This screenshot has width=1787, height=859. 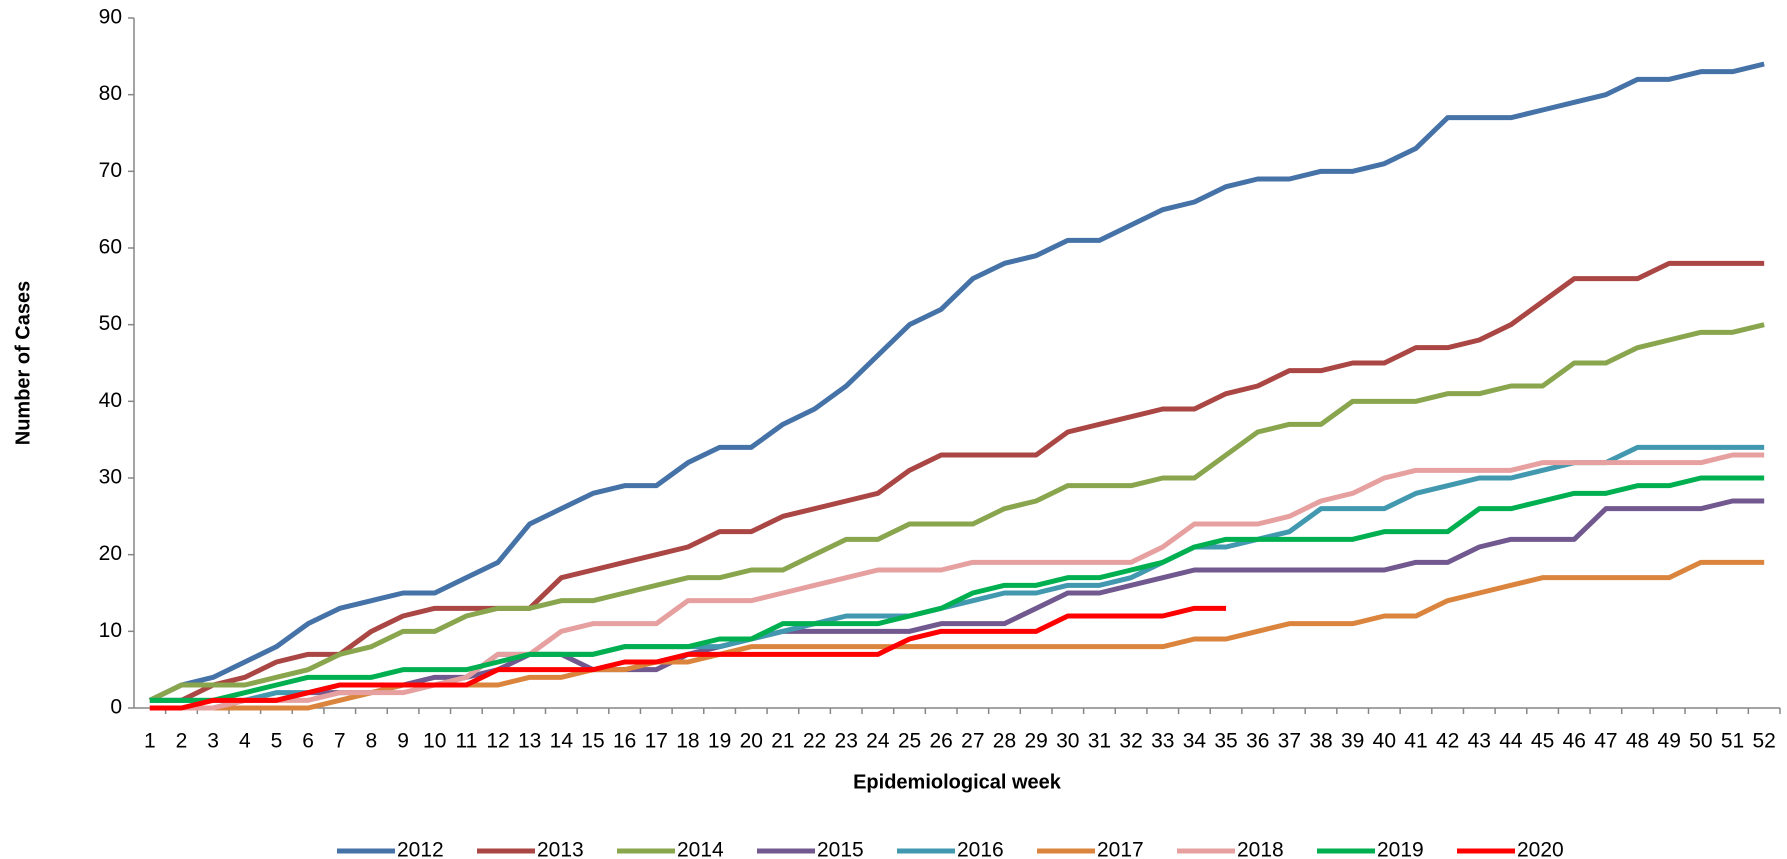 What do you see at coordinates (110, 93) in the screenshot?
I see `y-tick-label: 80` at bounding box center [110, 93].